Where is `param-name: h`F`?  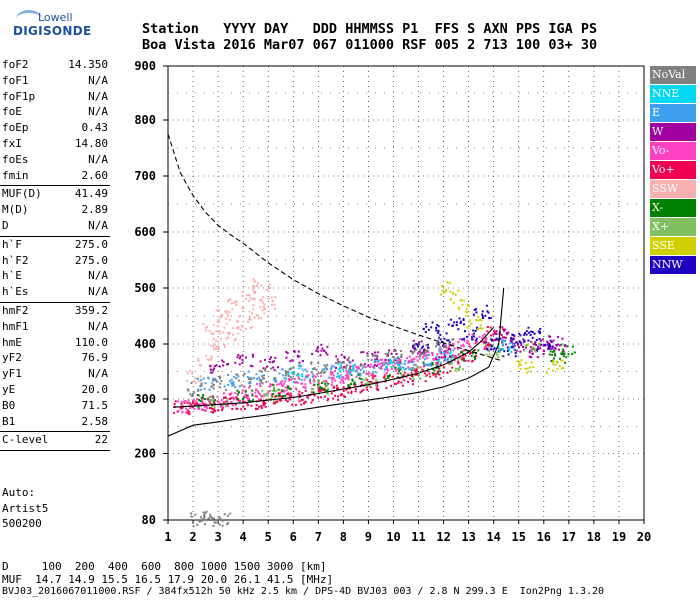
param-name: h`F is located at coordinates (12, 244).